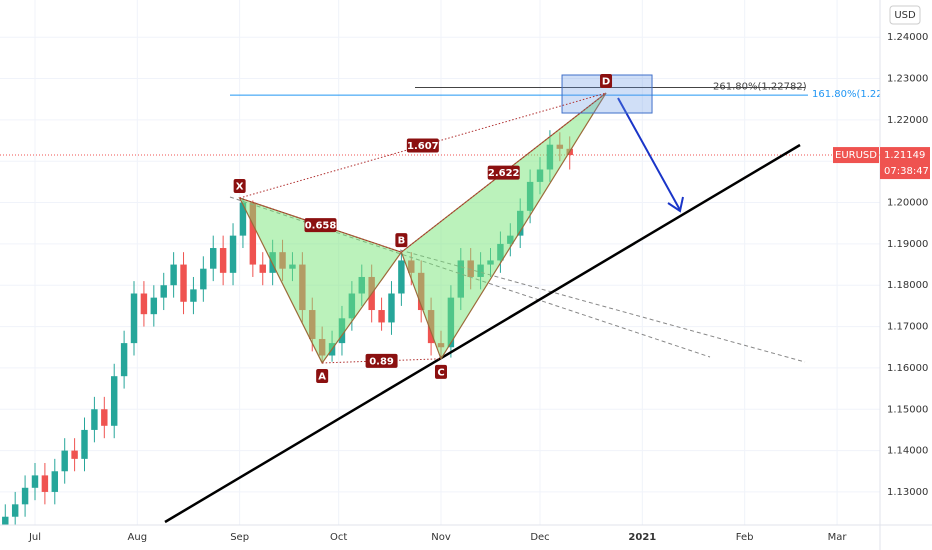 The width and height of the screenshot is (932, 550). I want to click on x-tick-label: Feb, so click(745, 537).